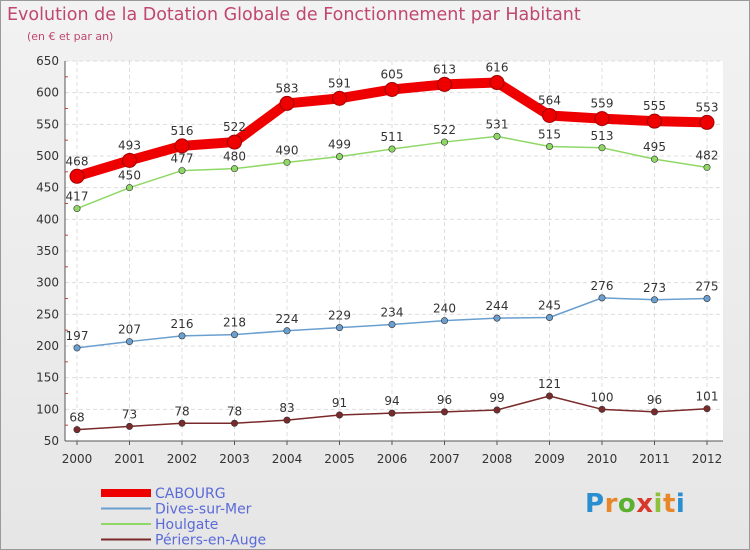 The image size is (750, 550). I want to click on data-label: 531, so click(497, 124).